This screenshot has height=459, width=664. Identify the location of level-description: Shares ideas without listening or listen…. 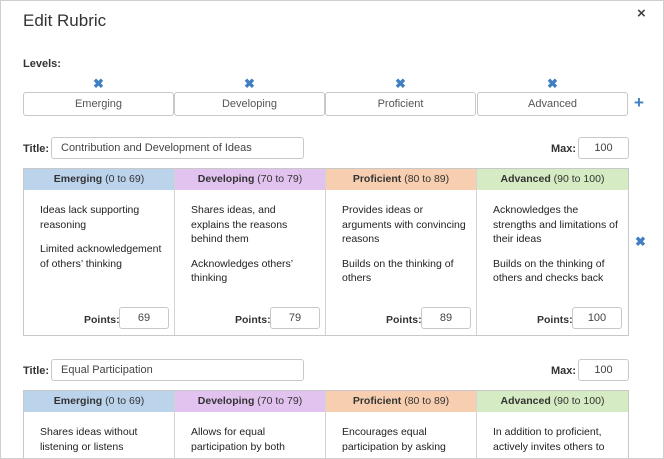
(99, 433).